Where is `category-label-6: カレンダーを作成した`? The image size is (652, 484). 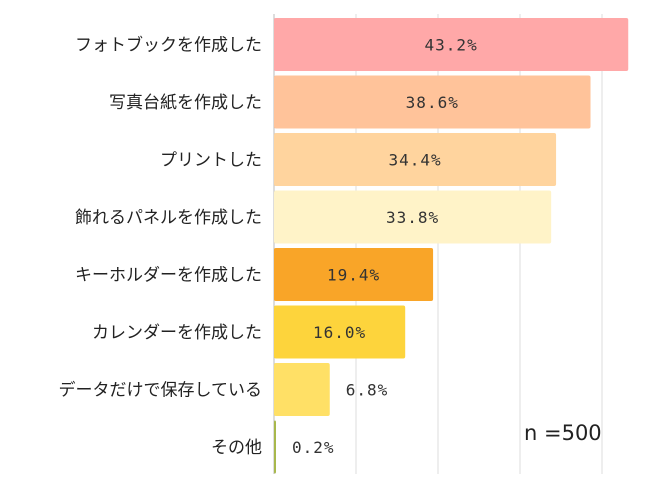 category-label-6: カレンダーを作成した is located at coordinates (177, 333).